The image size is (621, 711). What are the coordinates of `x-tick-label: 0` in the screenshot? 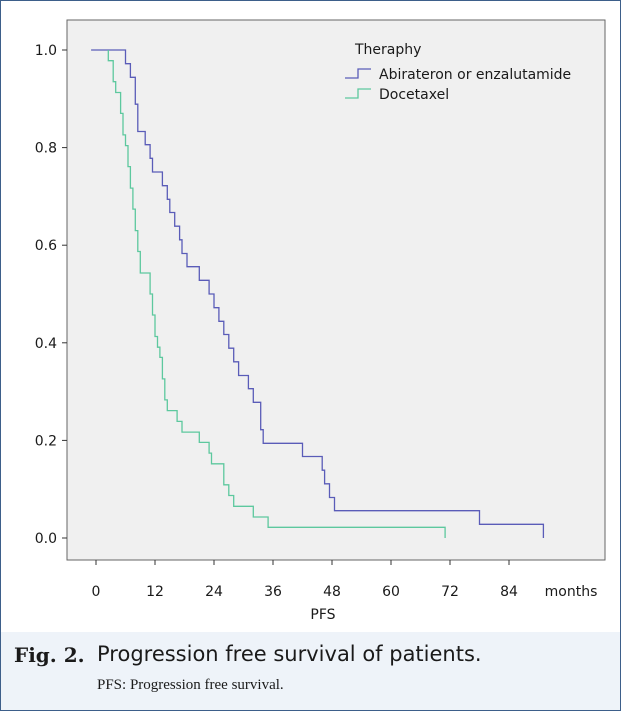 It's located at (96, 592).